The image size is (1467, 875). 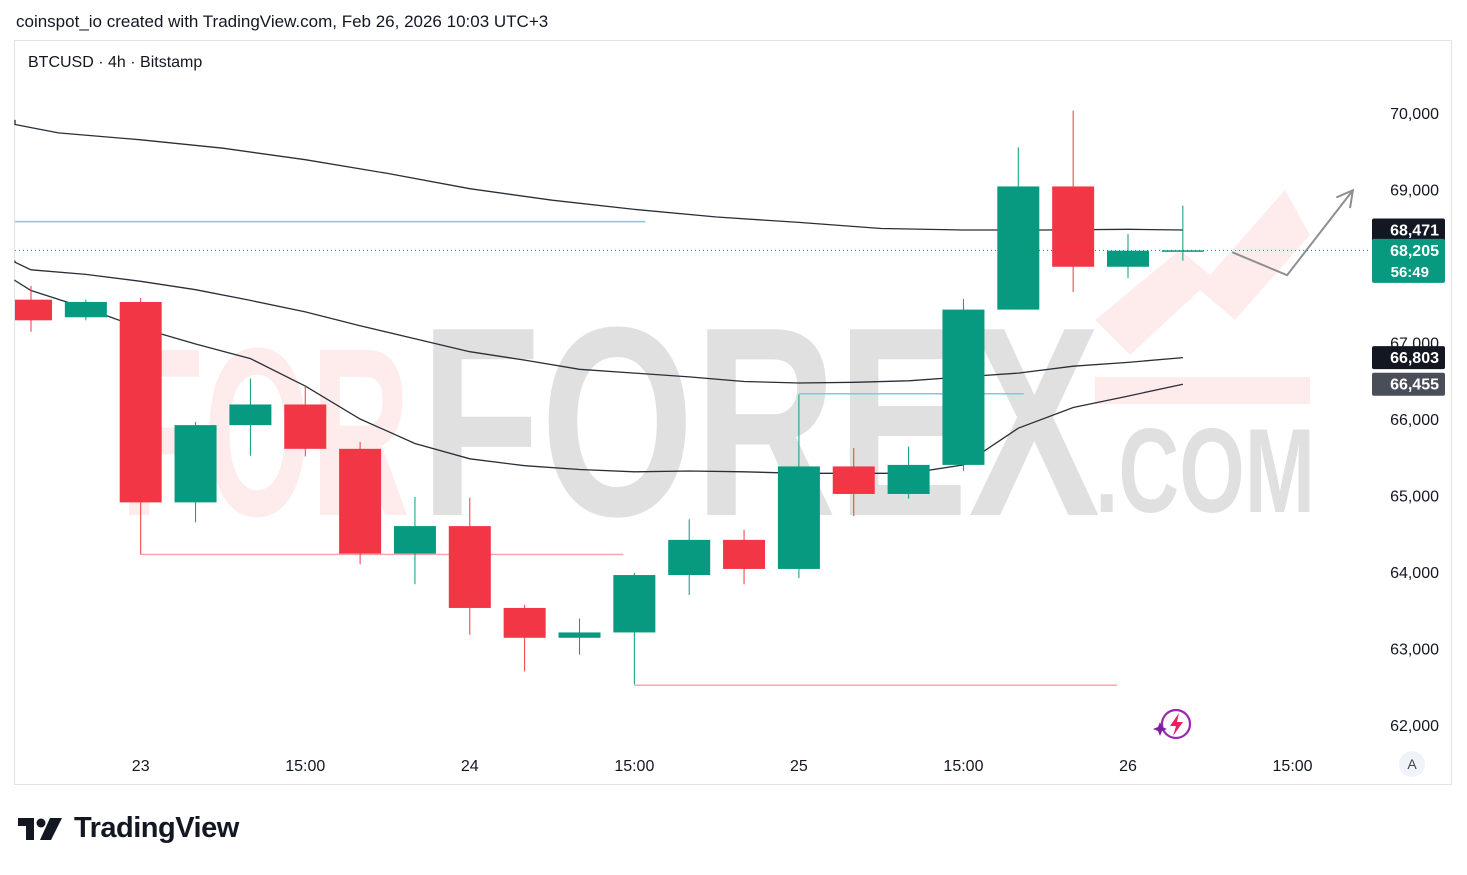 I want to click on forecast-path, so click(x=1292, y=233).